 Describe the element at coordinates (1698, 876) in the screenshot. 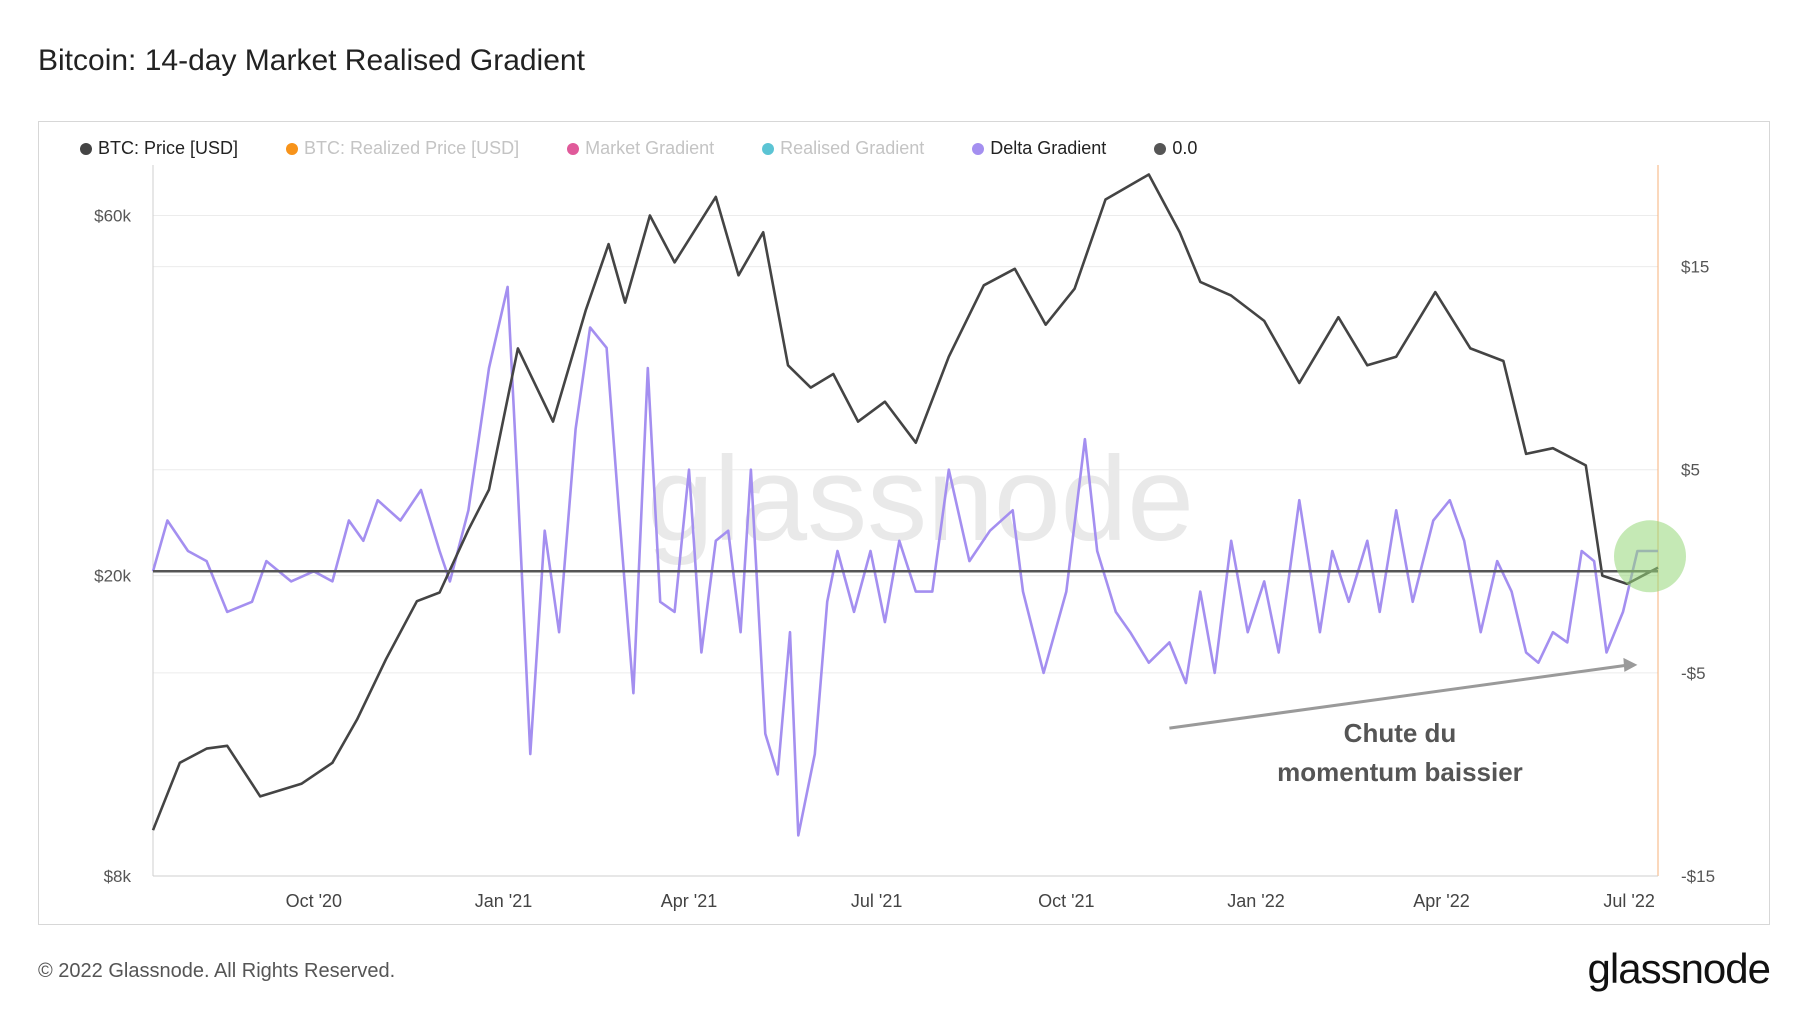

I see `y-right-tick-label: -$15` at that location.